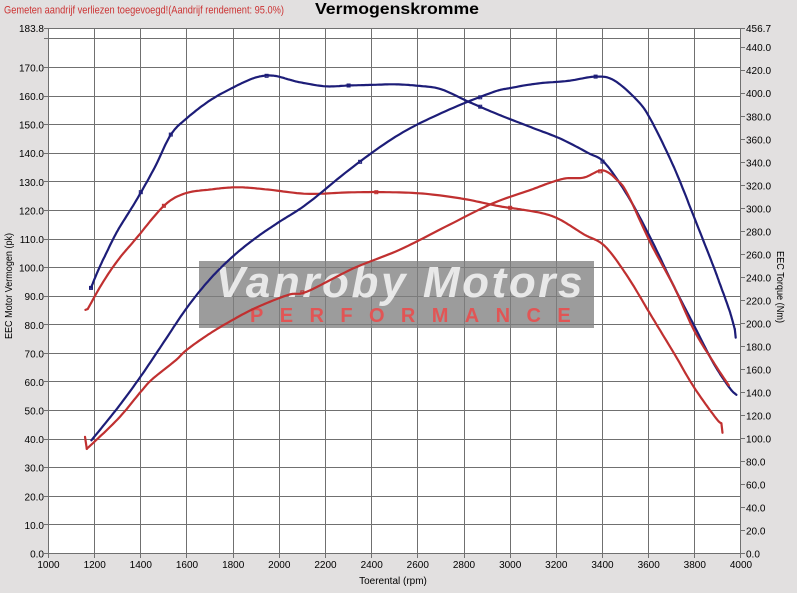 The height and width of the screenshot is (593, 797). I want to click on svg-text: 260.0, so click(758, 255).